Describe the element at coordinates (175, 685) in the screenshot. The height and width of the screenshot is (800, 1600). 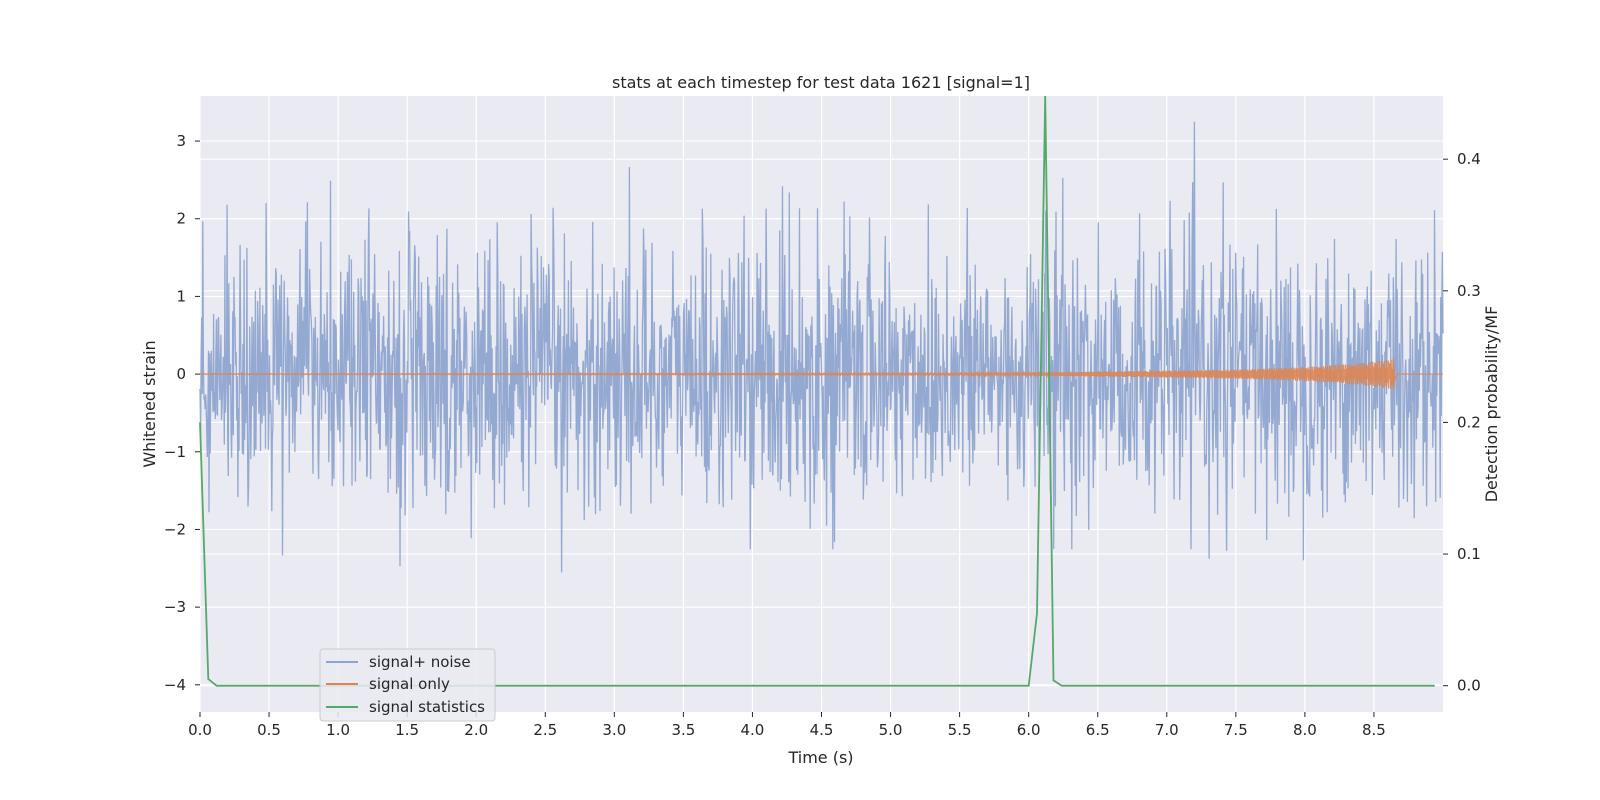
I see `y-left-tick-label: −4` at that location.